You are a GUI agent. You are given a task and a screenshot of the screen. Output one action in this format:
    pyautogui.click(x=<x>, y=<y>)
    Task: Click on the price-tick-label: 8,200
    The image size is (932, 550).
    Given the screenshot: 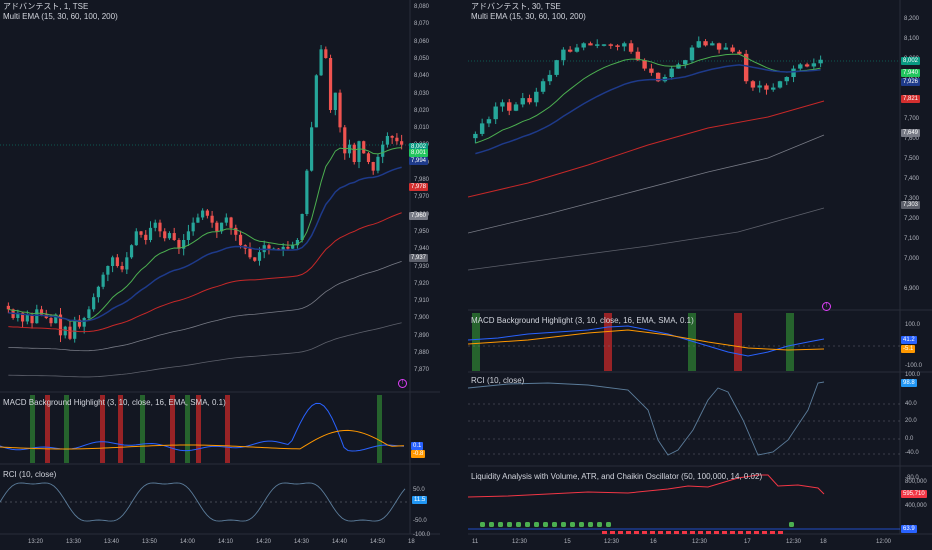 What is the action you would take?
    pyautogui.click(x=912, y=19)
    